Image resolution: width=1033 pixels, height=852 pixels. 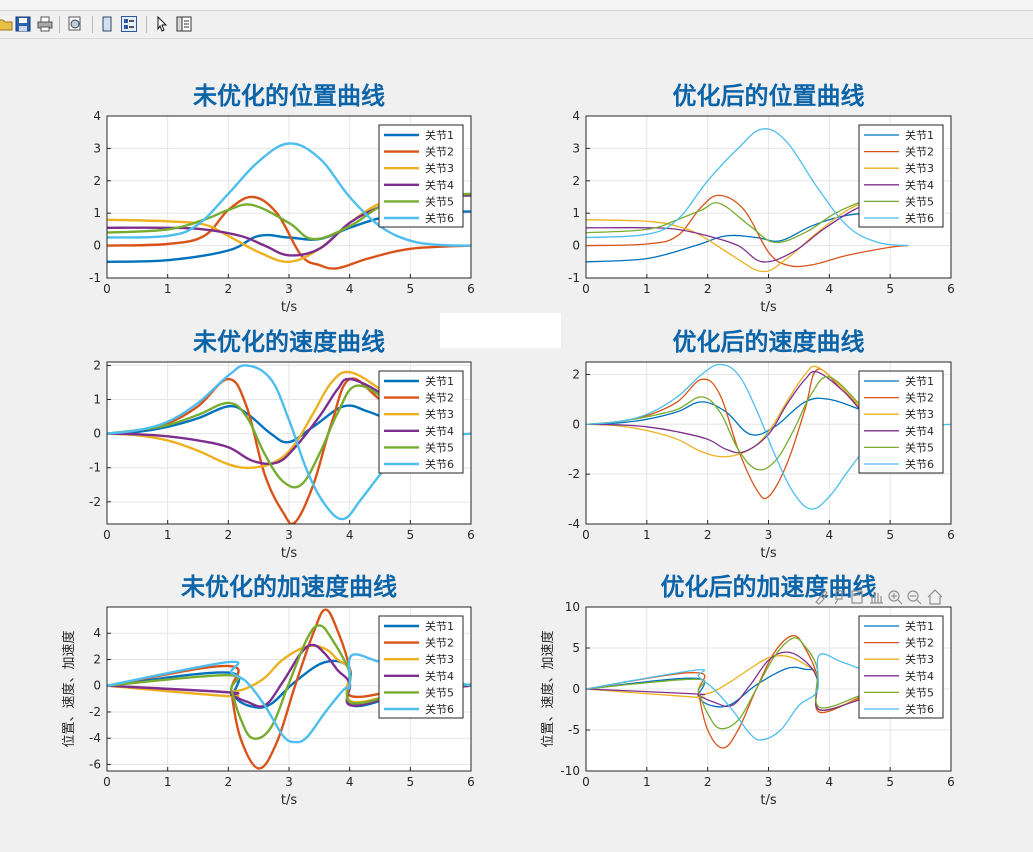 What do you see at coordinates (838, 597) in the screenshot?
I see `data-tip-icon` at bounding box center [838, 597].